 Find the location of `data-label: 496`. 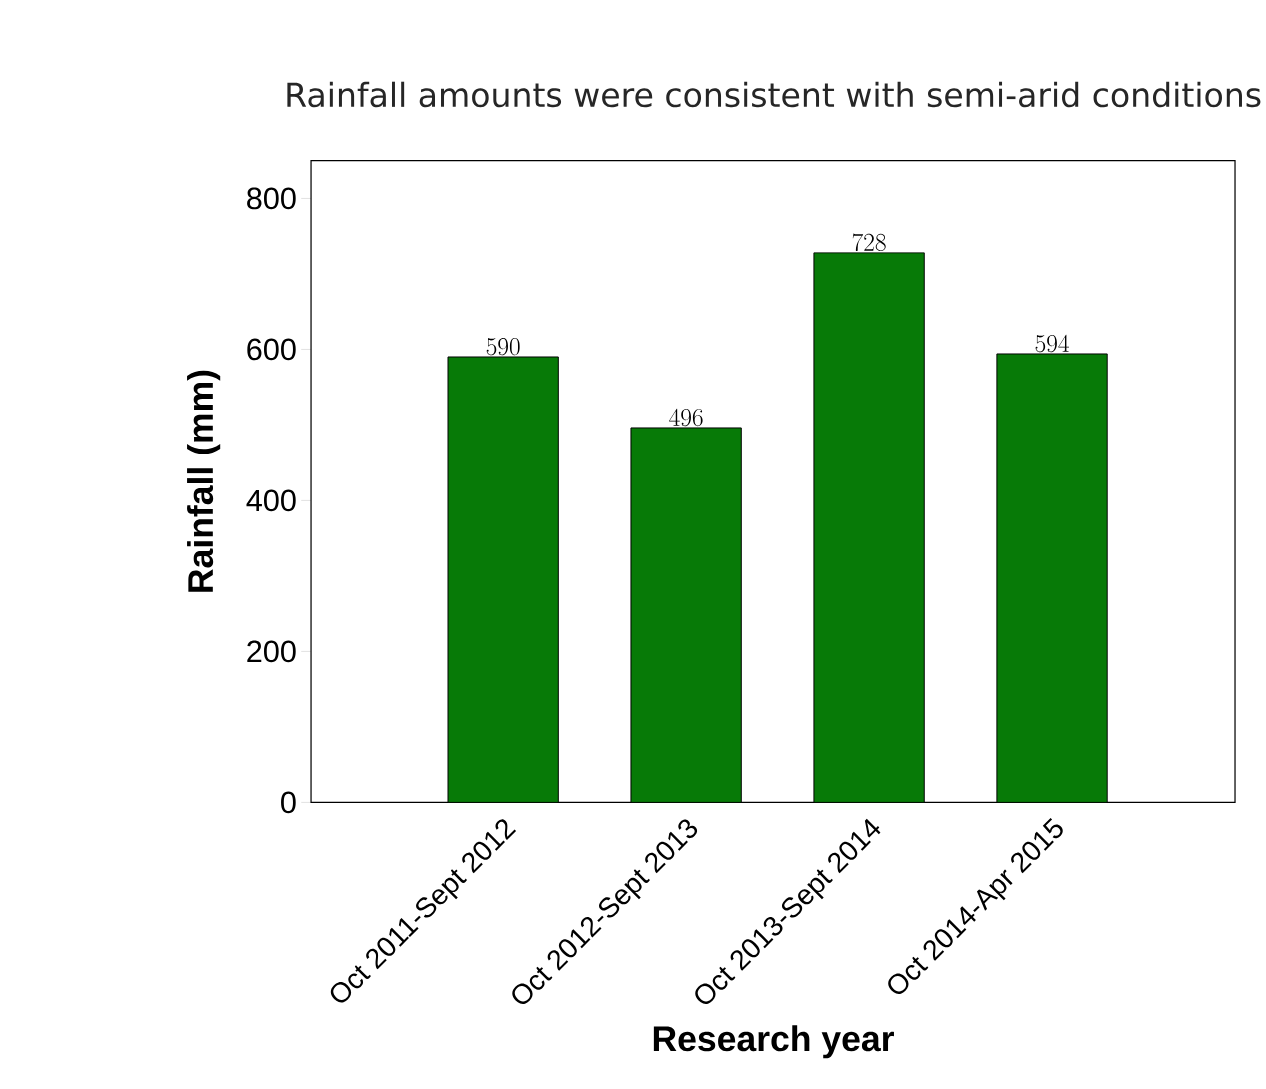

data-label: 496 is located at coordinates (686, 418).